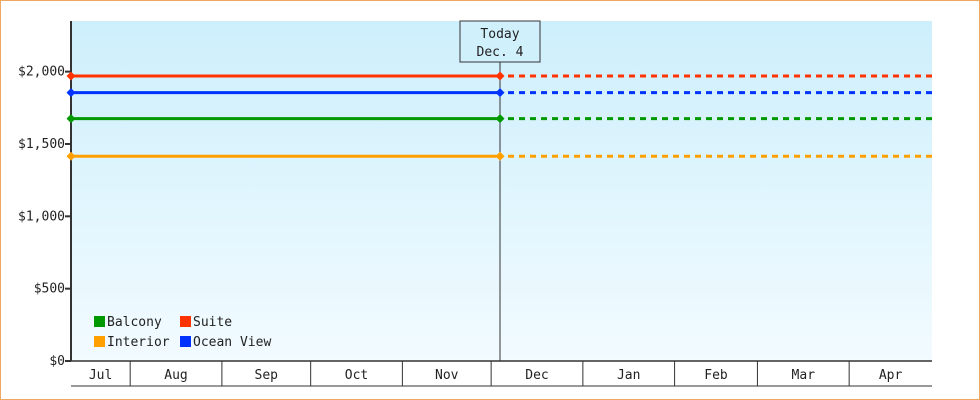 The width and height of the screenshot is (980, 400). I want to click on today-label-box, so click(500, 41).